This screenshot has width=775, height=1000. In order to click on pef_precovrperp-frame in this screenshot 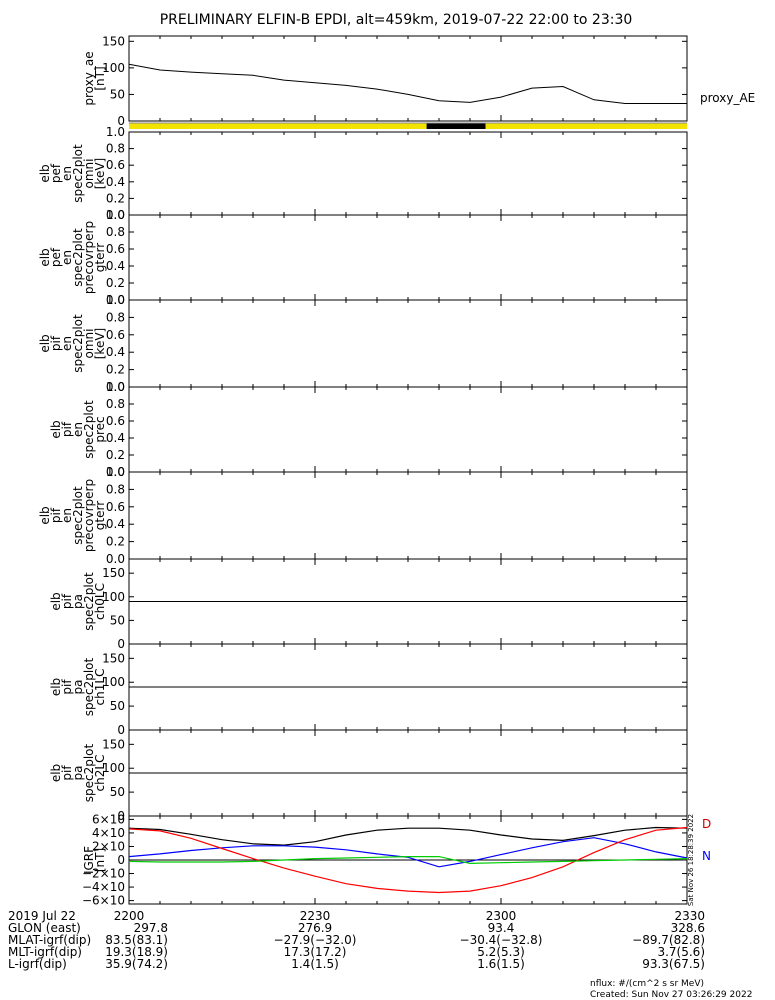, I will do `click(408, 257)`.